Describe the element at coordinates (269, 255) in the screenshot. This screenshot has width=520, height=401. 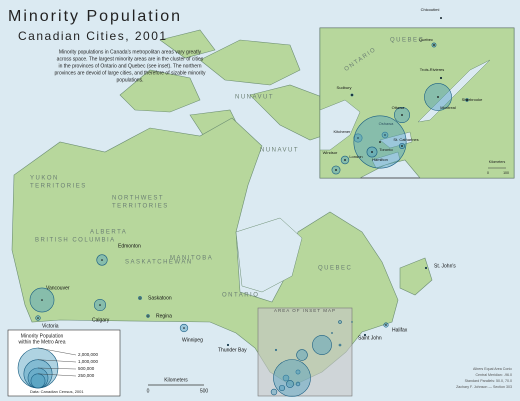
I see `hudson-bay` at that location.